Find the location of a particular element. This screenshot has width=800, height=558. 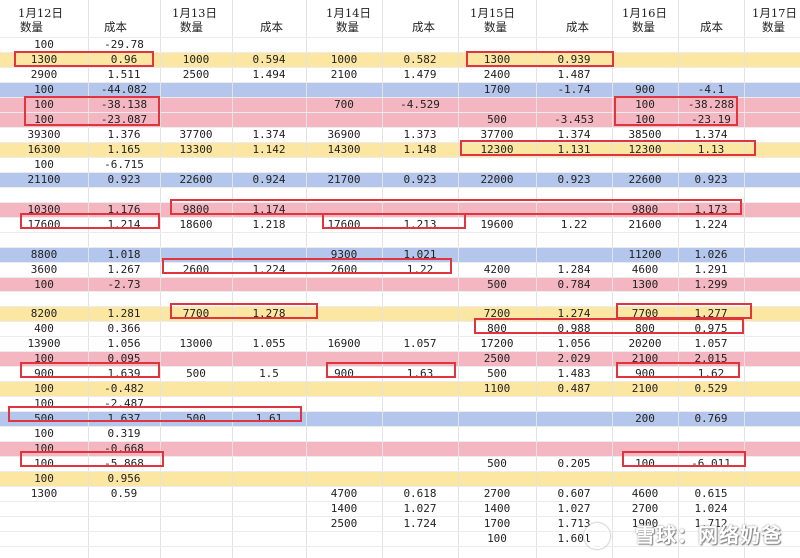

cost-cell: -0.482 is located at coordinates (124, 389).